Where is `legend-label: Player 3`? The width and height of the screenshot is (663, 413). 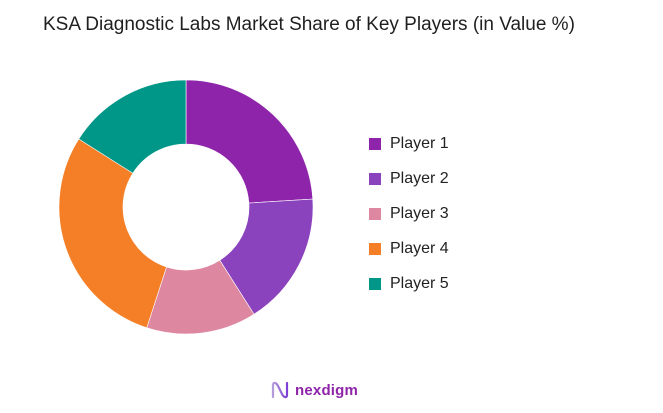 legend-label: Player 3 is located at coordinates (419, 213).